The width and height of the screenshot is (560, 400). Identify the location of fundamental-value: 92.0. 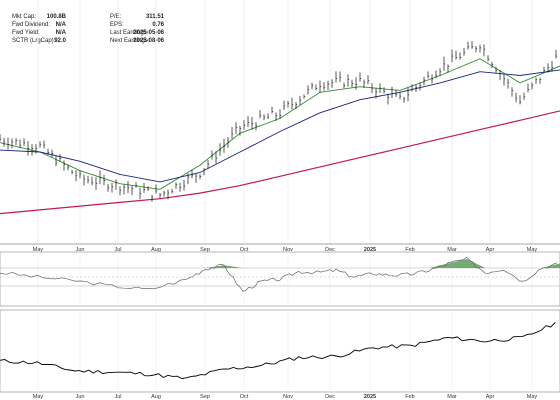
(60, 41).